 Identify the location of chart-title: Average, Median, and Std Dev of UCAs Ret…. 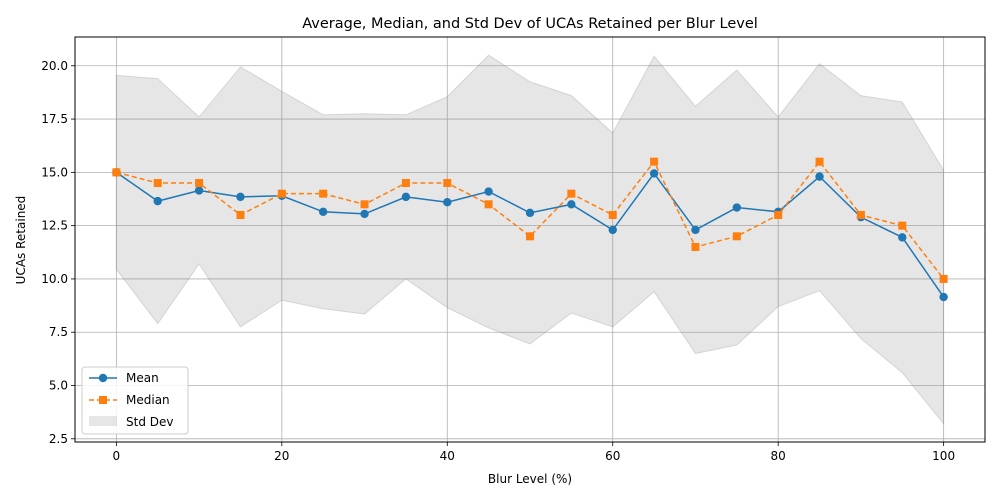
(530, 24).